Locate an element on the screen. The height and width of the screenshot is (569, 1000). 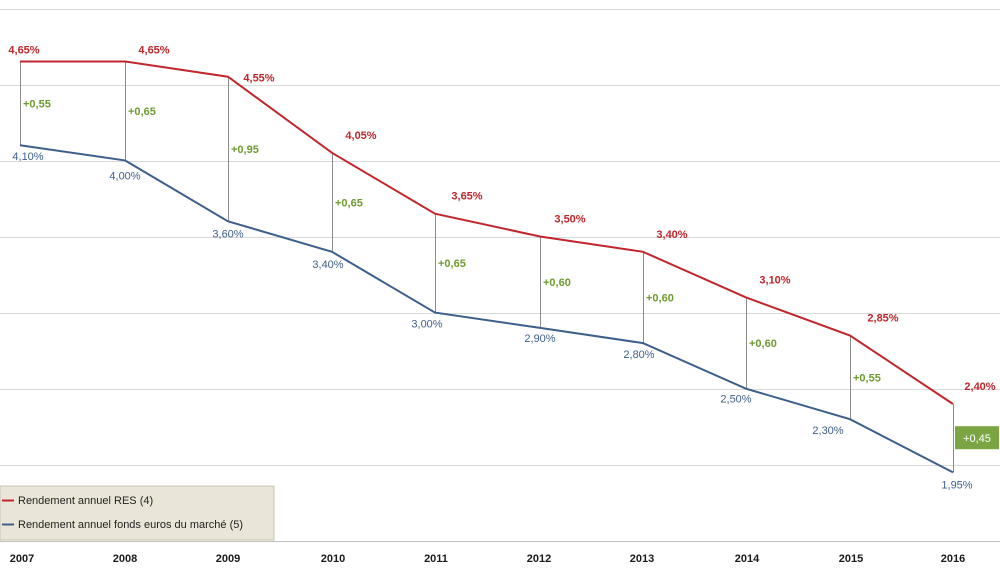
x-tick-label: 2007 is located at coordinates (22, 559).